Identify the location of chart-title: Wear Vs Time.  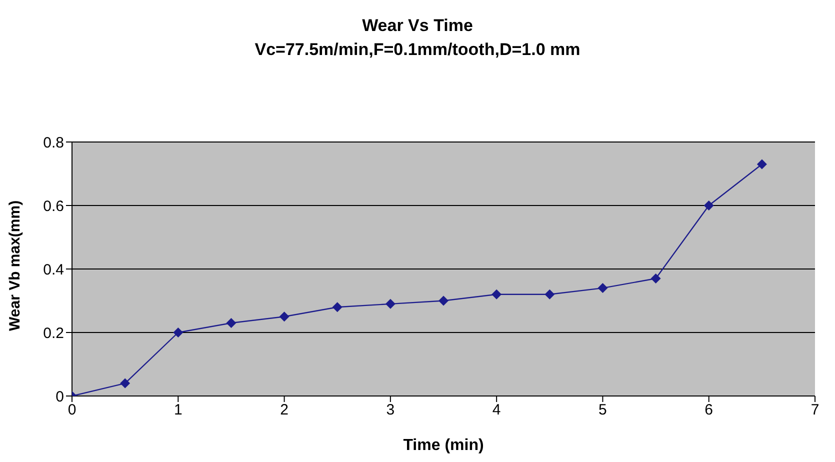
(417, 26).